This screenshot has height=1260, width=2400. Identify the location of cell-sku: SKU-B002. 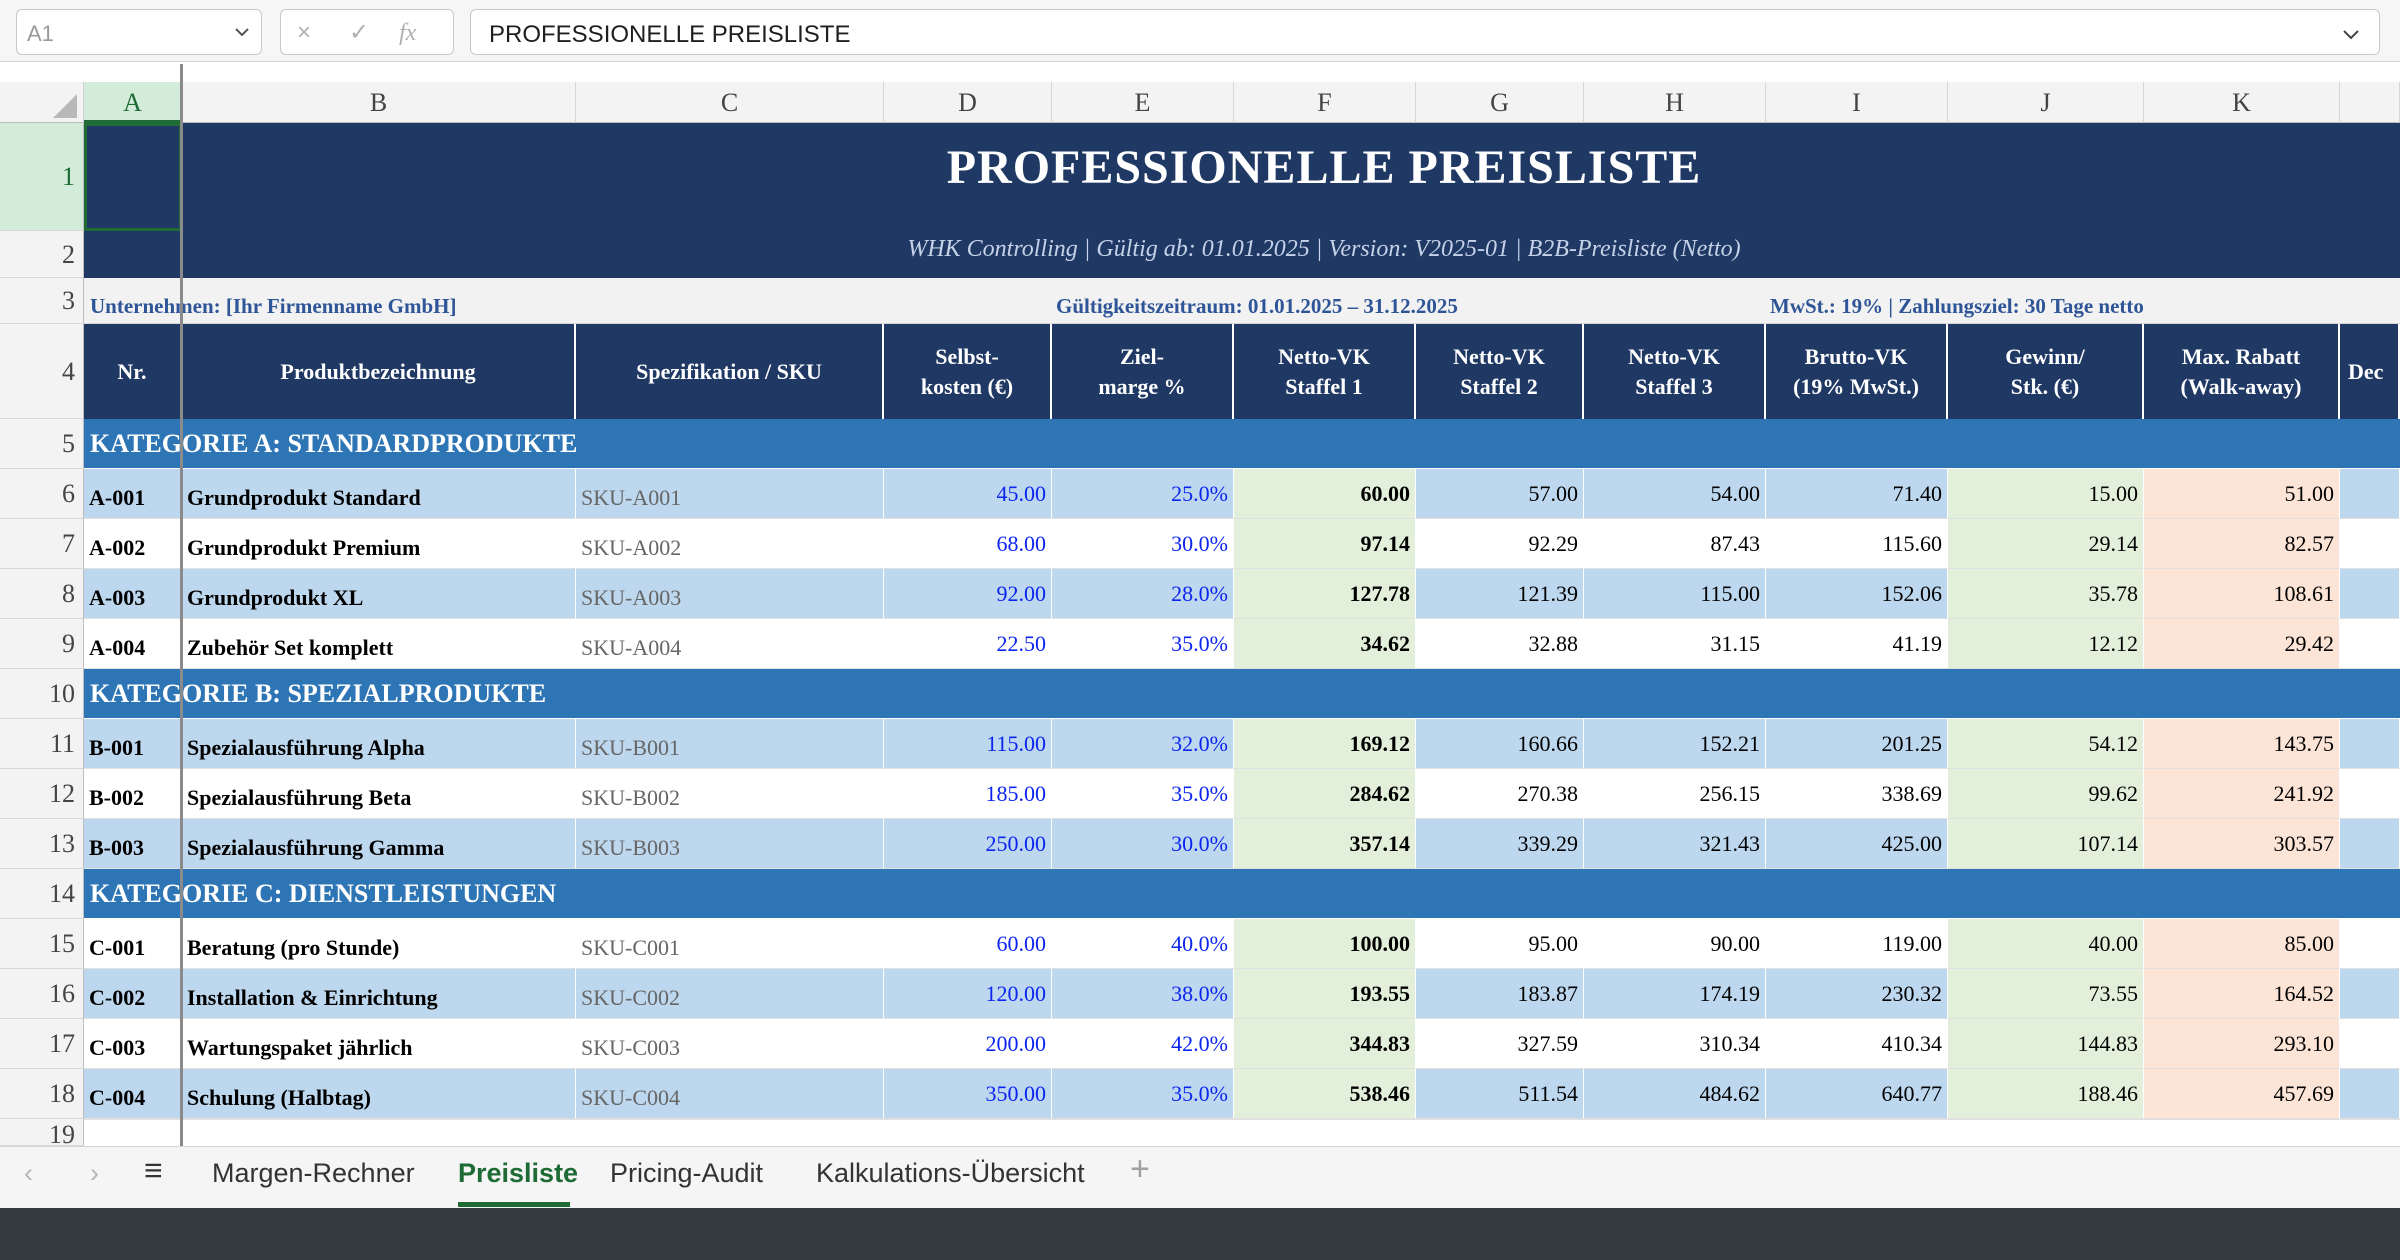
(730, 794).